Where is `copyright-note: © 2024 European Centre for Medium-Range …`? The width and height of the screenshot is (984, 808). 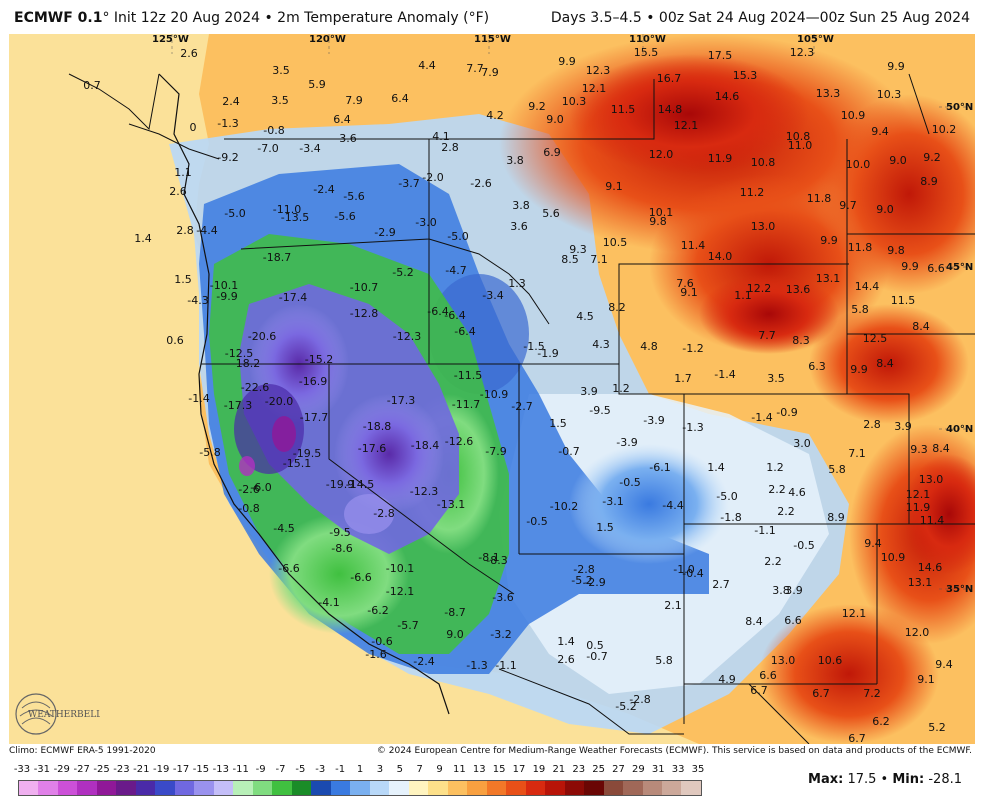 copyright-note: © 2024 European Centre for Medium-Range … is located at coordinates (674, 751).